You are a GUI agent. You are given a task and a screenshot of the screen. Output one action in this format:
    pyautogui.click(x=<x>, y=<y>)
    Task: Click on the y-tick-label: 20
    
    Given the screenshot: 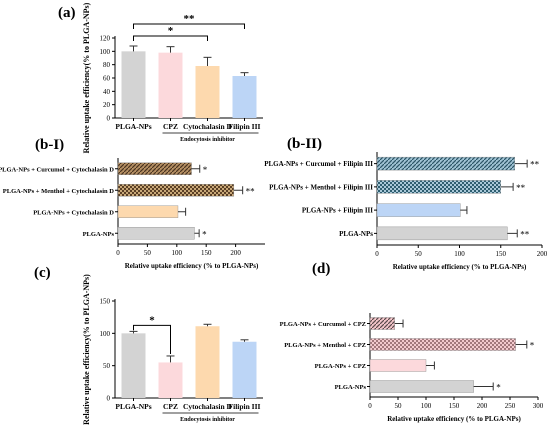 What is the action you would take?
    pyautogui.click(x=107, y=105)
    